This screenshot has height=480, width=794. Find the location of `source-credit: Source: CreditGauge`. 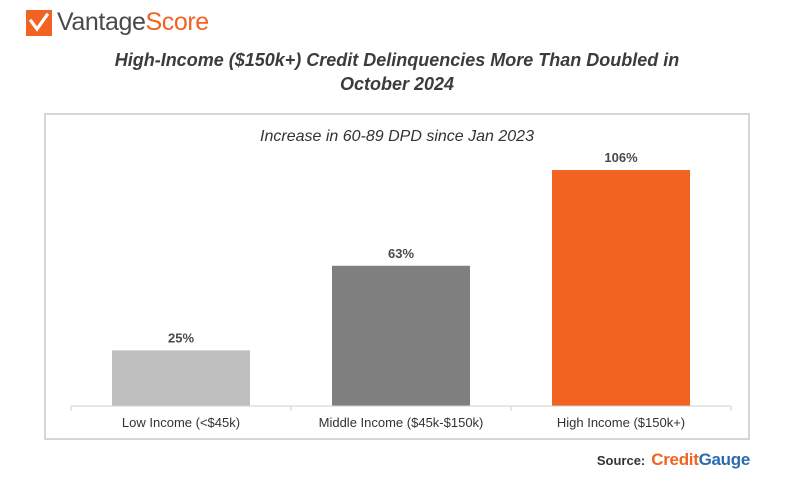

source-credit: Source: CreditGauge is located at coordinates (673, 460).